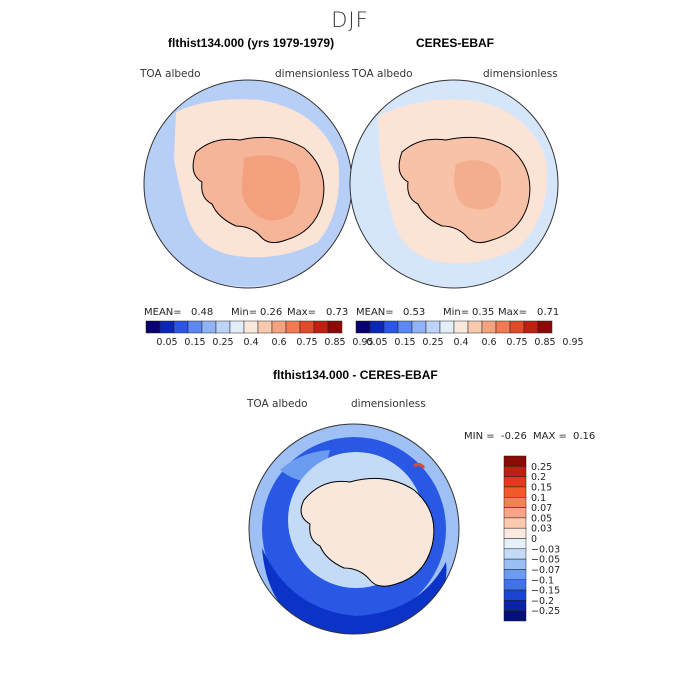 Image resolution: width=700 pixels, height=700 pixels. What do you see at coordinates (312, 74) in the screenshot?
I see `panel-1-units: dimensionless` at bounding box center [312, 74].